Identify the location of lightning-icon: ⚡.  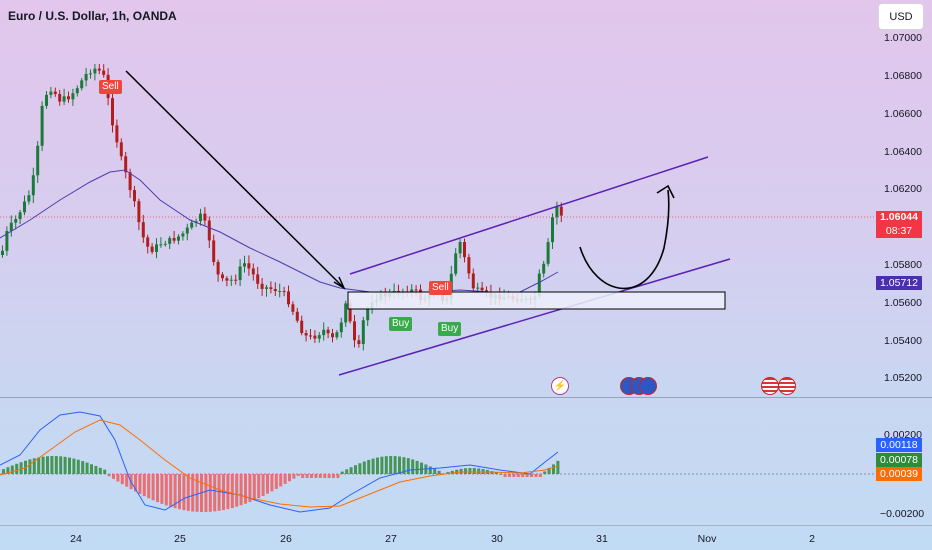
(560, 386).